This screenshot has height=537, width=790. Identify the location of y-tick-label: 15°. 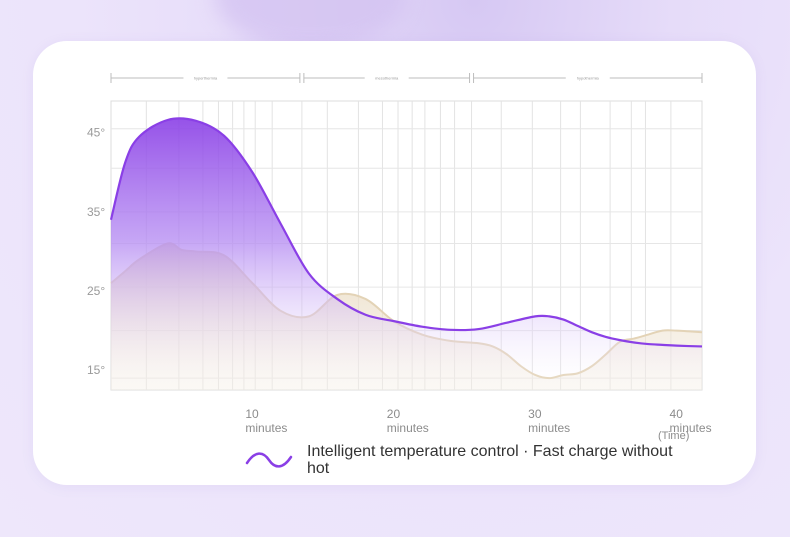
(96, 370).